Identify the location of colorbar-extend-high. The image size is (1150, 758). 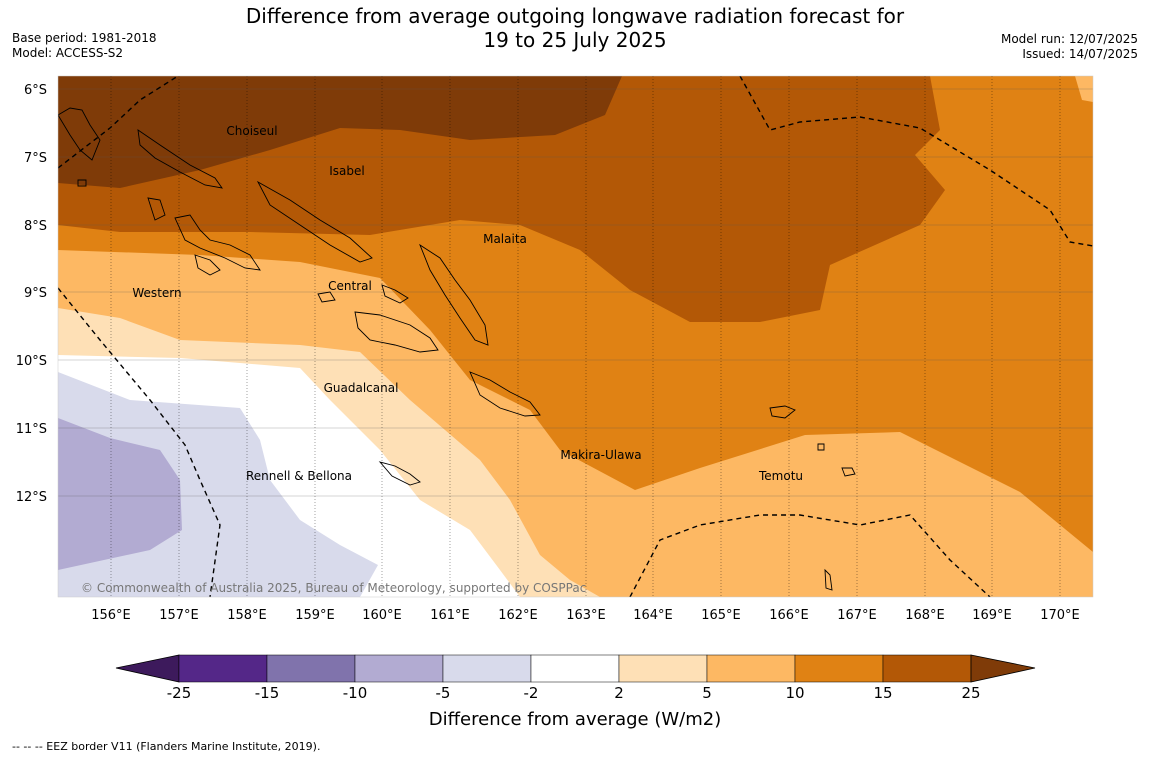
(1003, 668).